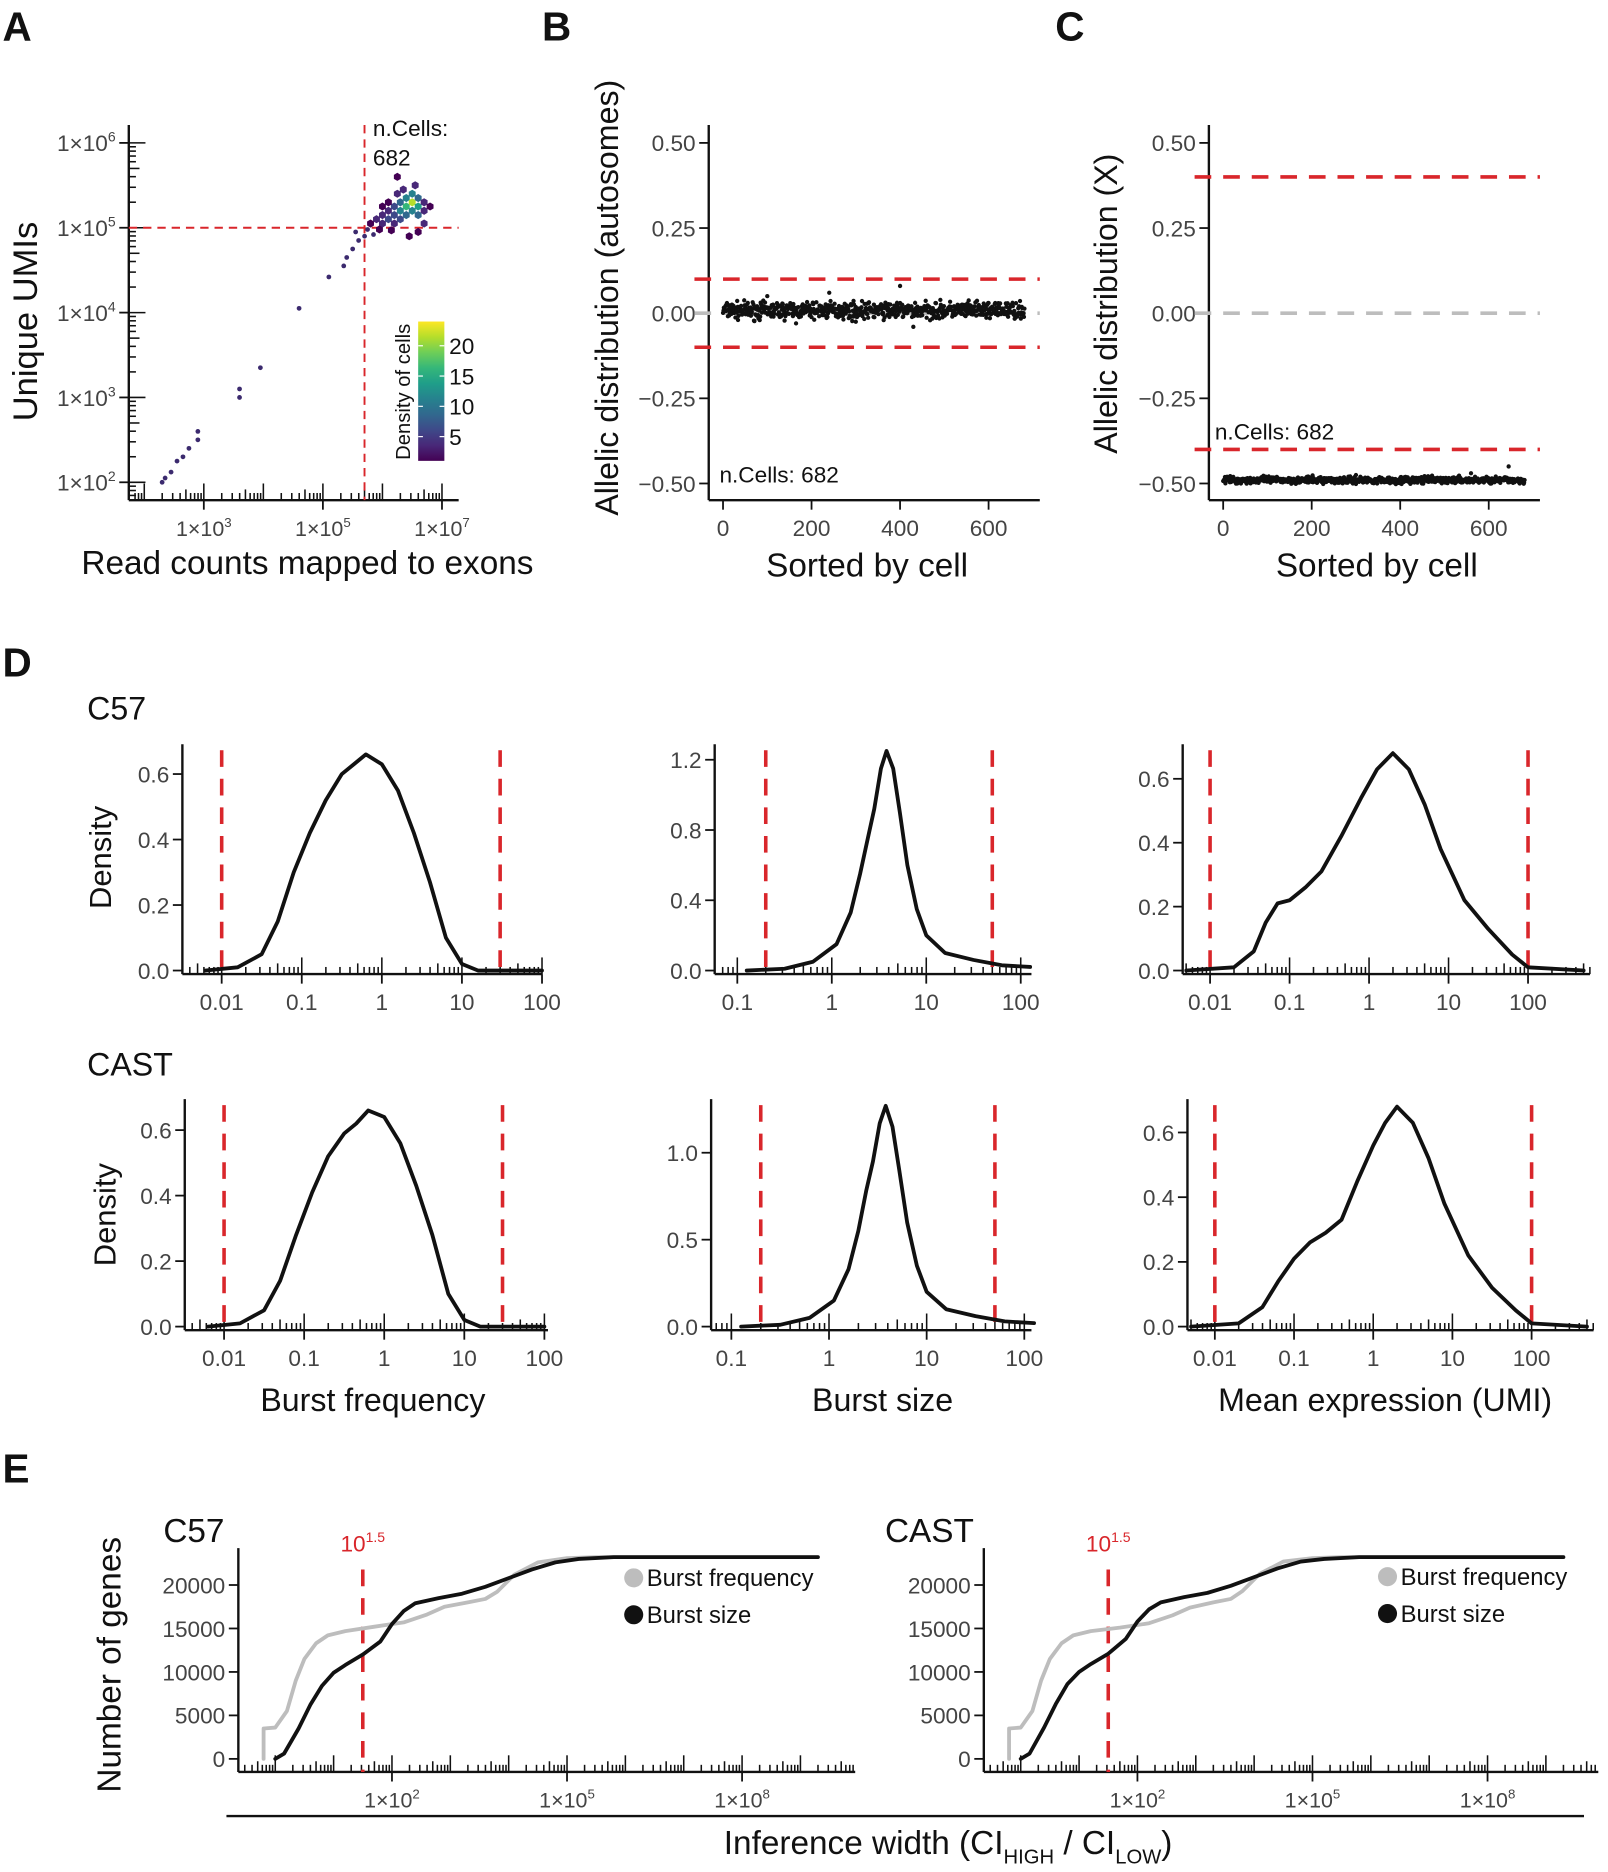 This screenshot has height=1872, width=1608. What do you see at coordinates (1292, 1658) in the screenshot?
I see `series-line-burst-size` at bounding box center [1292, 1658].